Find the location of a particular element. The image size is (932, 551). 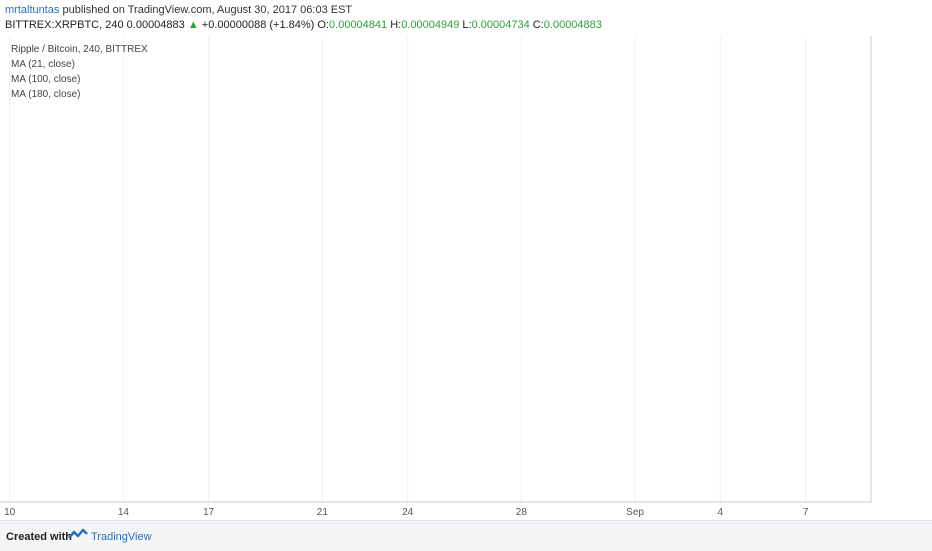

tradingview-logo-icon is located at coordinates (78, 535).